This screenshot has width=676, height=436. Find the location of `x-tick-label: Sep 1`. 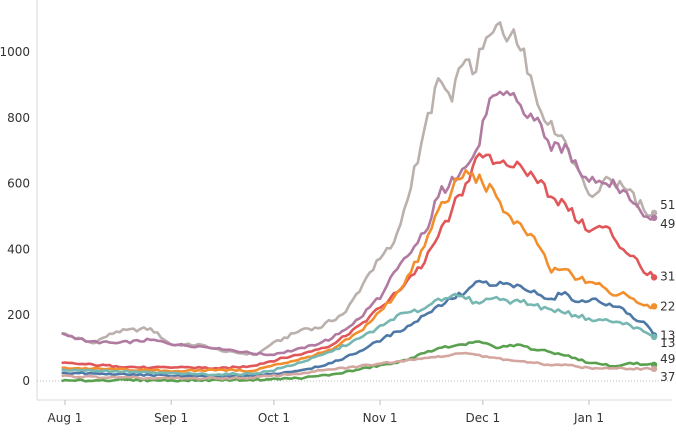

x-tick-label: Sep 1 is located at coordinates (171, 418).